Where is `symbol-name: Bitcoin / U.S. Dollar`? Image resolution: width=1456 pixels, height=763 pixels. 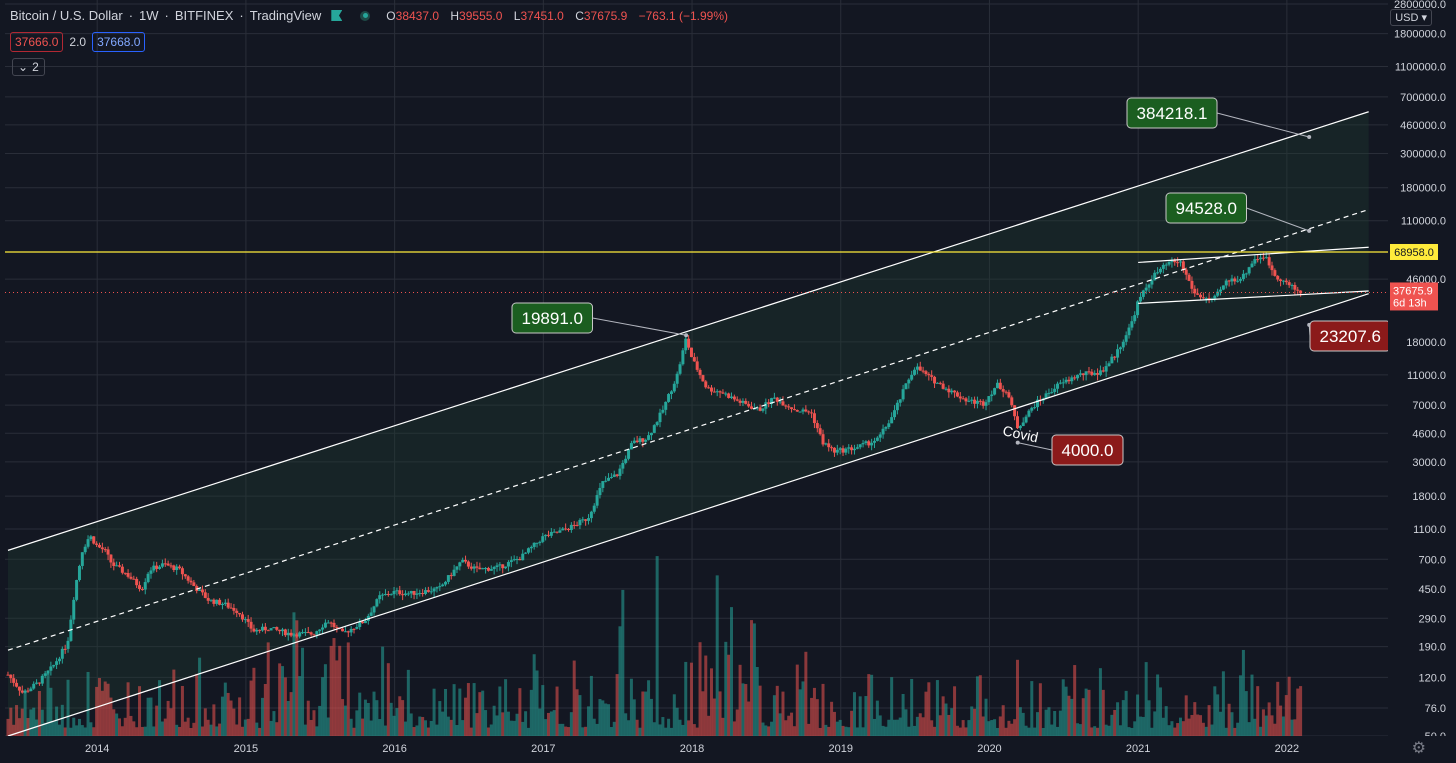 symbol-name: Bitcoin / U.S. Dollar is located at coordinates (66, 15).